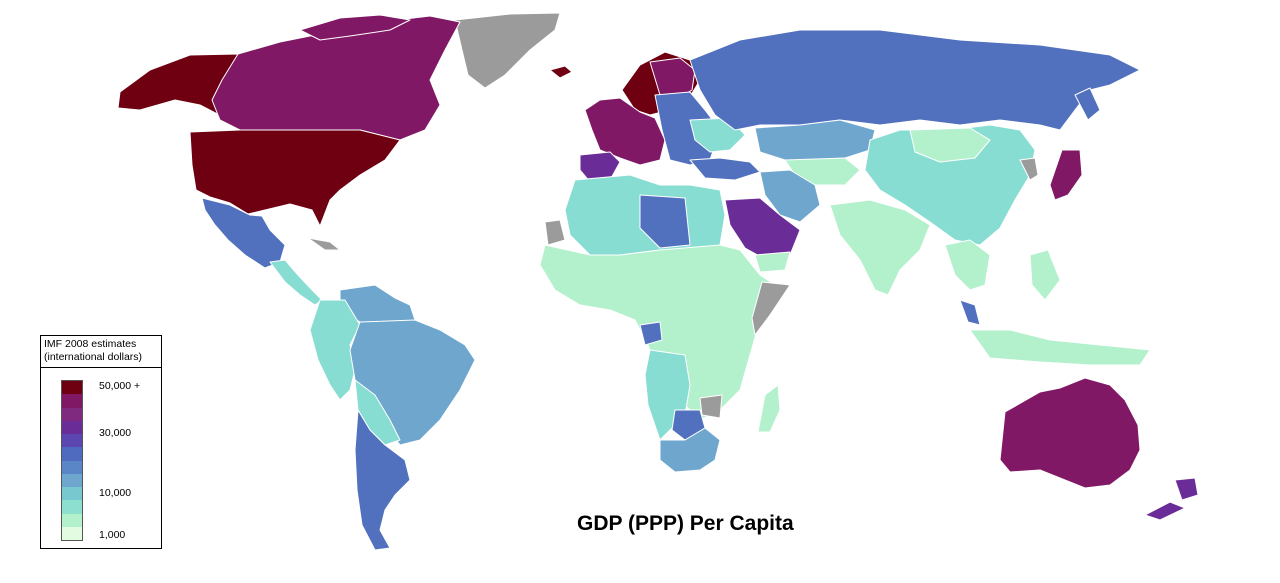 This screenshot has width=1280, height=583. I want to click on region-australia, so click(1070, 433).